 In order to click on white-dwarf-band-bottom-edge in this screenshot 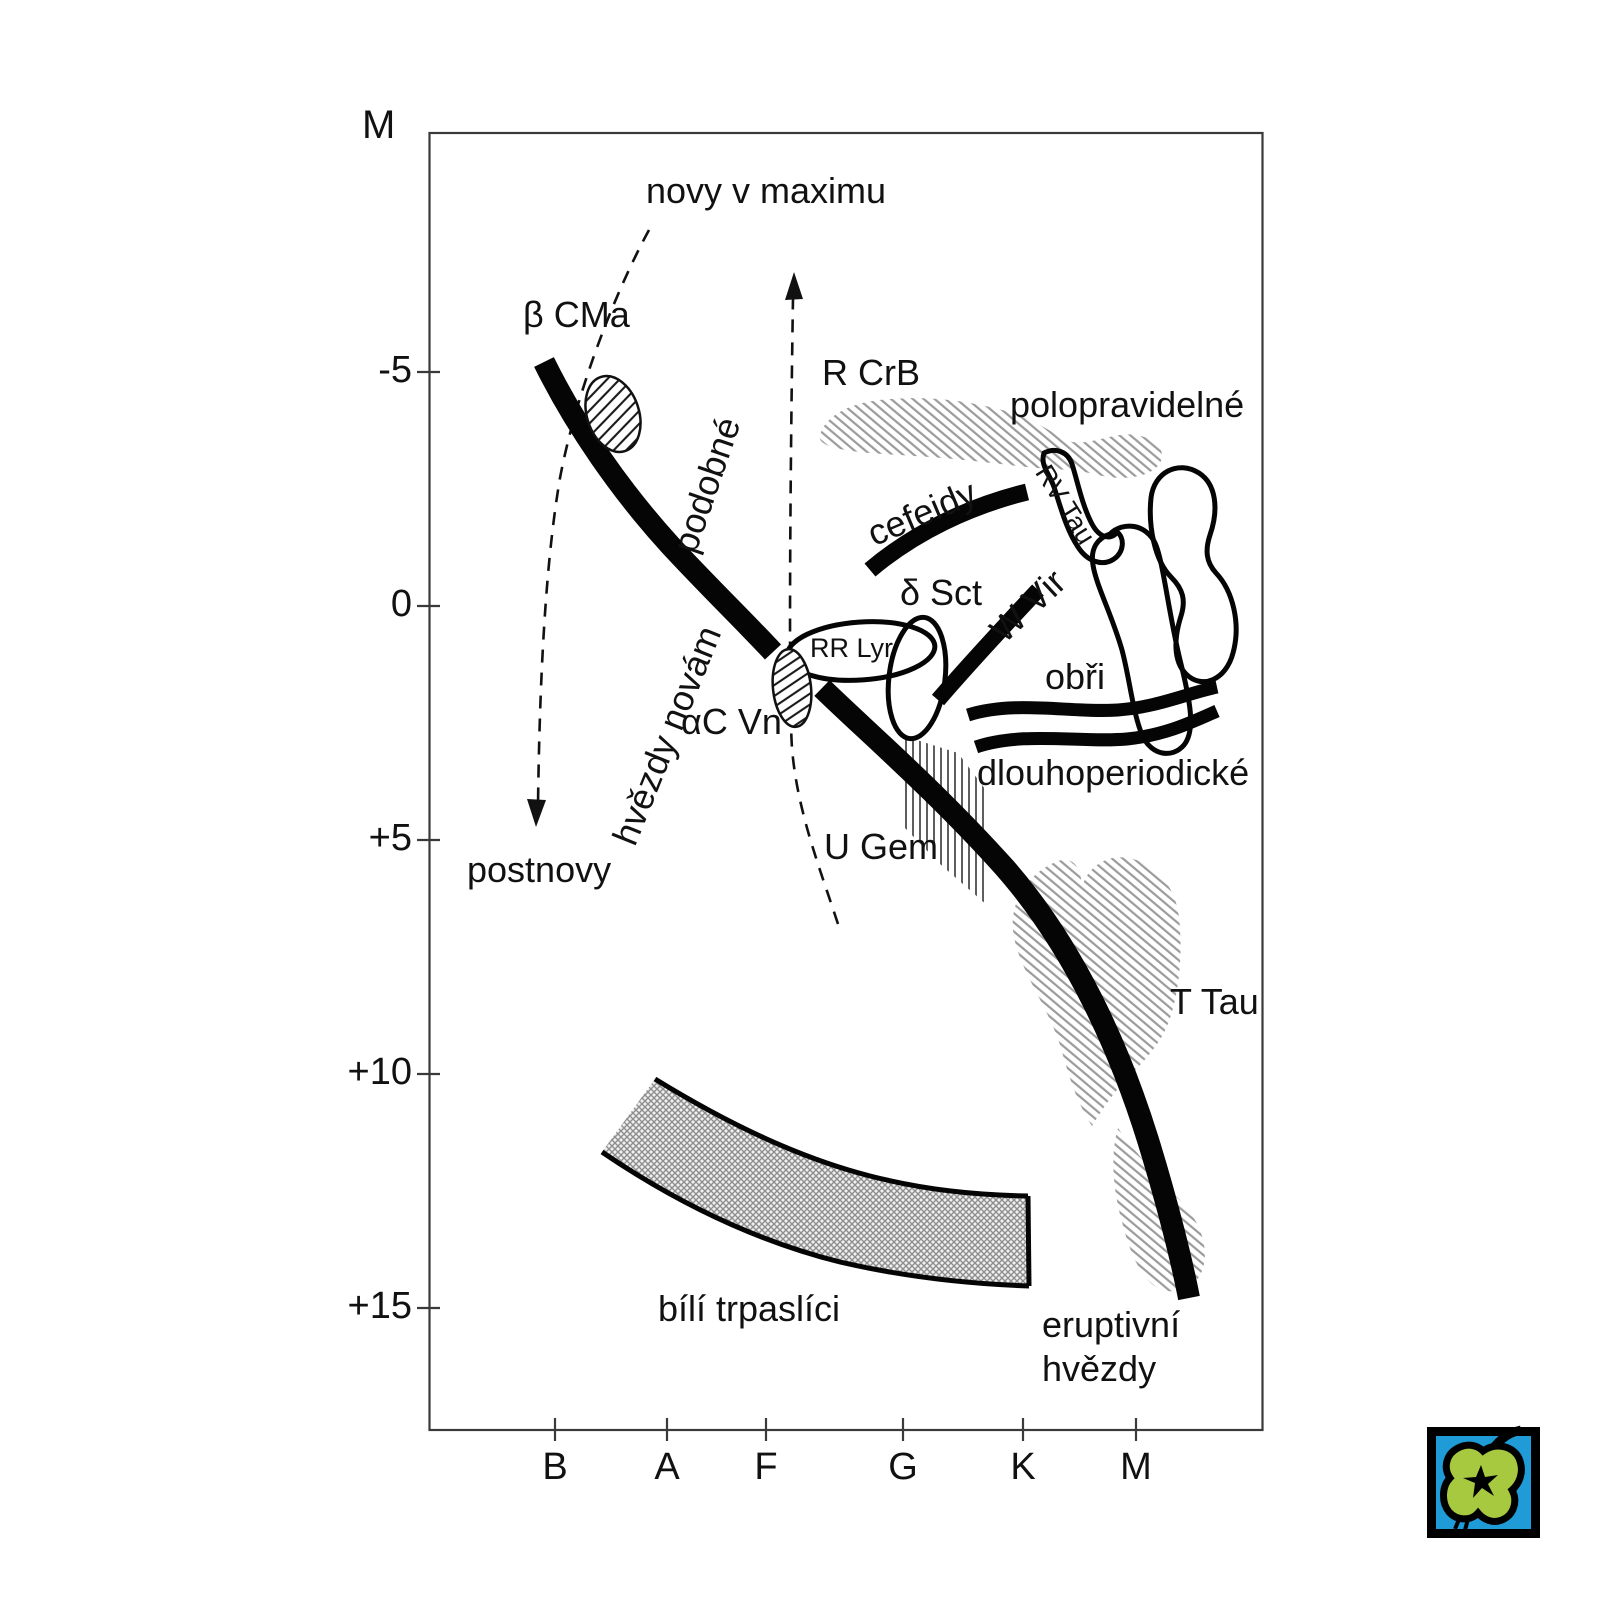, I will do `click(815, 1219)`.